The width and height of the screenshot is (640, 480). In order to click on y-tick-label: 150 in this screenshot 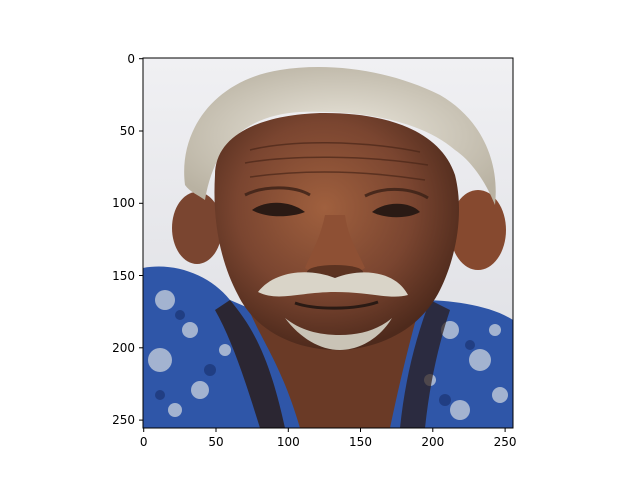, I will do `click(123, 276)`.